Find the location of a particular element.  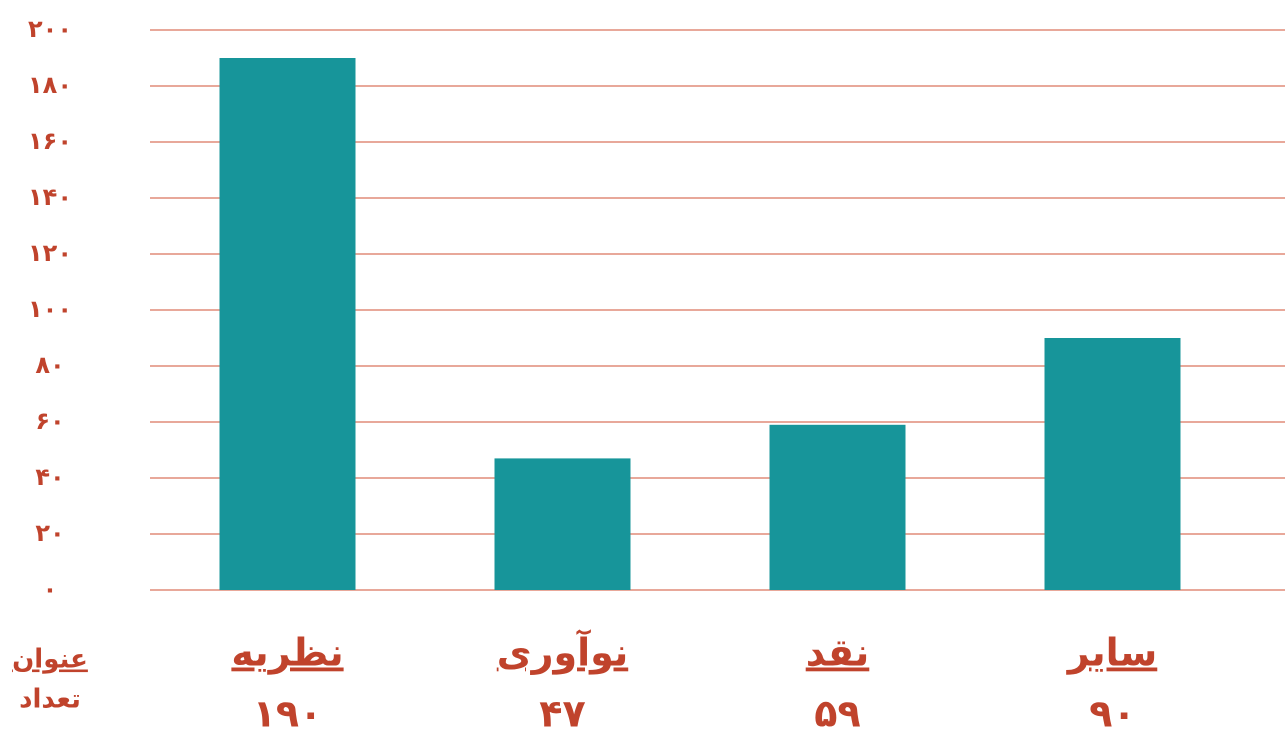

y-tick-label: ۶۰ is located at coordinates (49, 421).